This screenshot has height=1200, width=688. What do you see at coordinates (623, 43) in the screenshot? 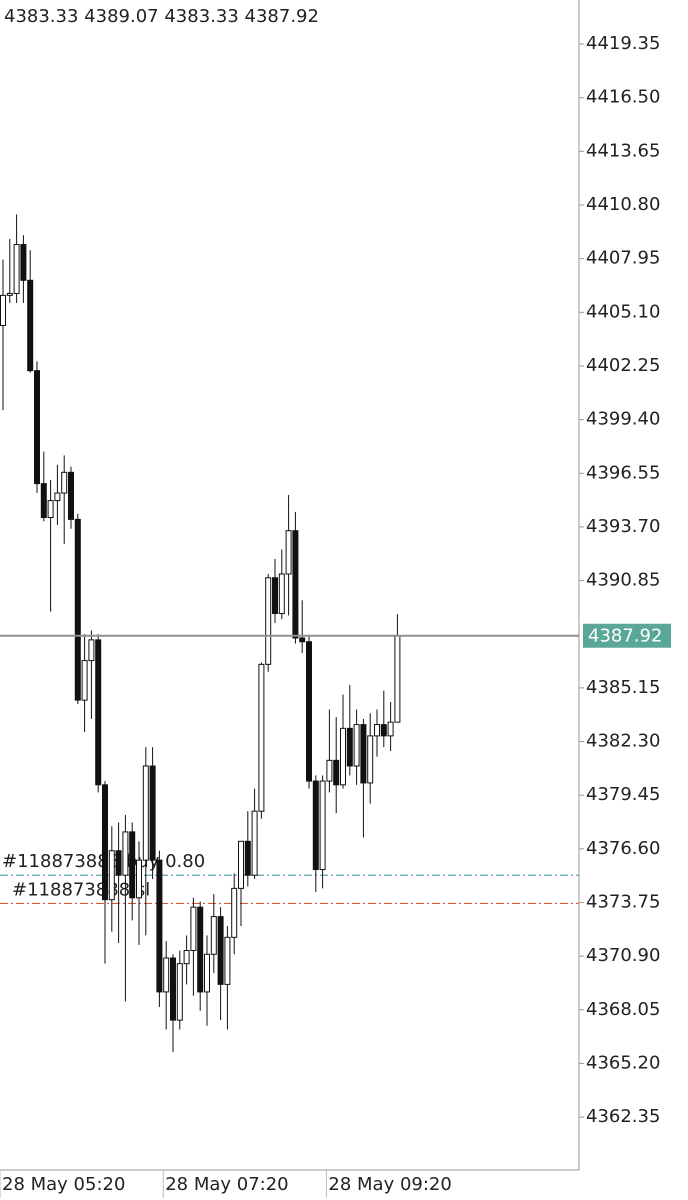
I see `y-tick-label: 4419.35` at bounding box center [623, 43].